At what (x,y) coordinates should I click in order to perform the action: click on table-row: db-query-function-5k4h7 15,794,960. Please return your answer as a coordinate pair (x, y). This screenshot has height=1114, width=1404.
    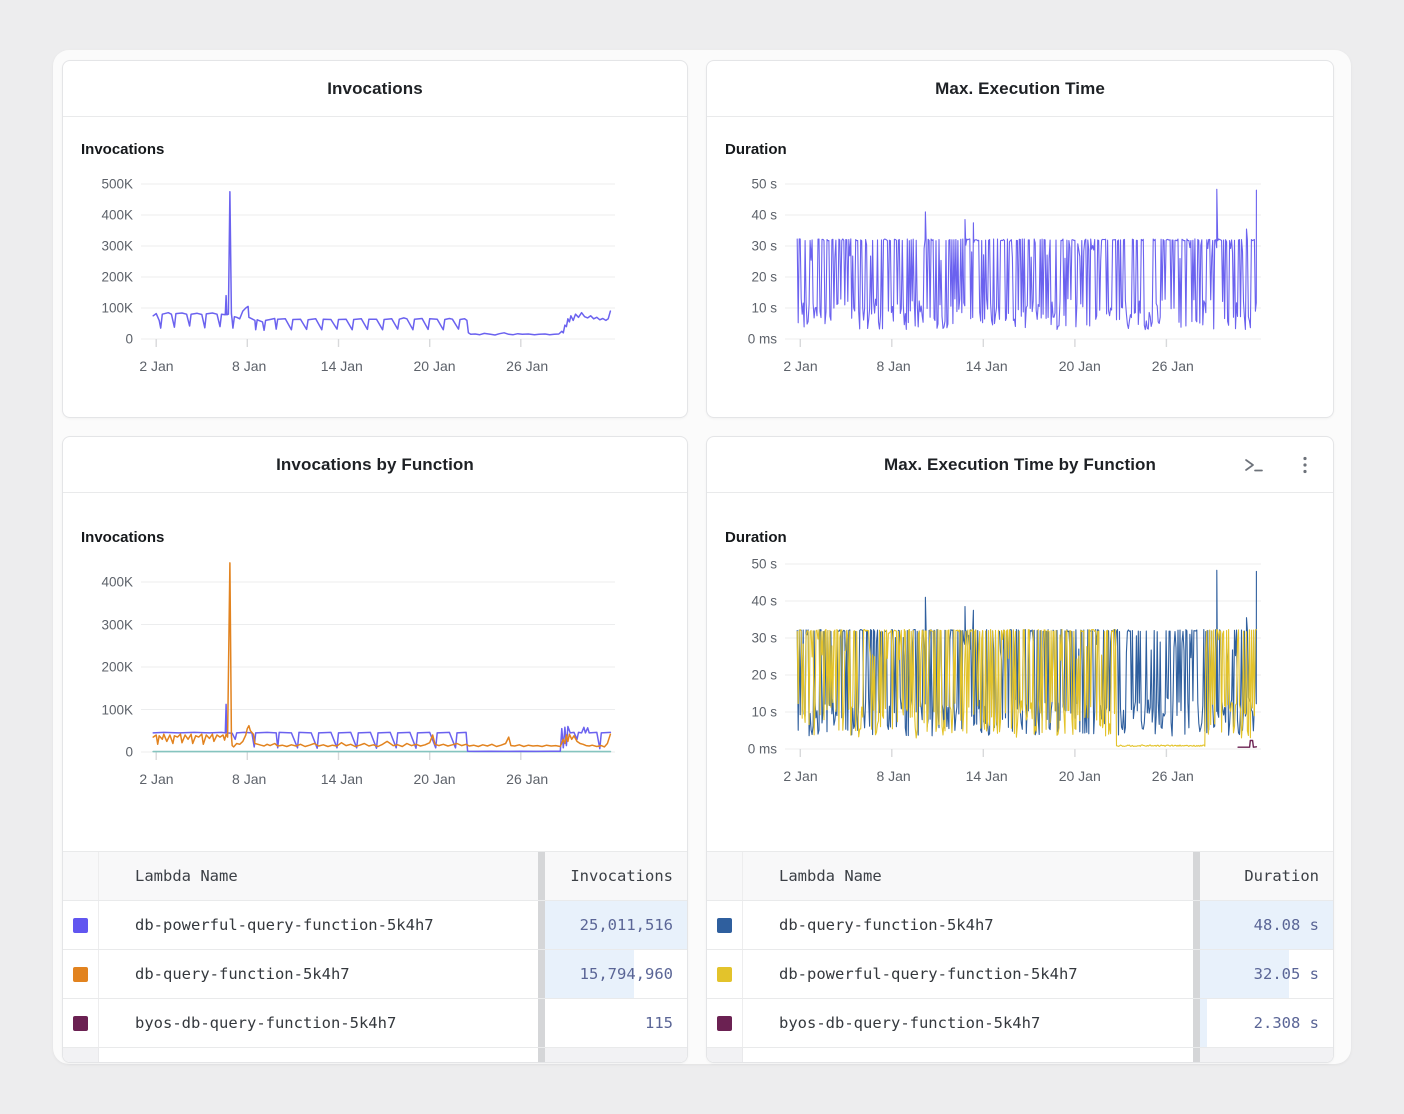
    Looking at the image, I should click on (375, 973).